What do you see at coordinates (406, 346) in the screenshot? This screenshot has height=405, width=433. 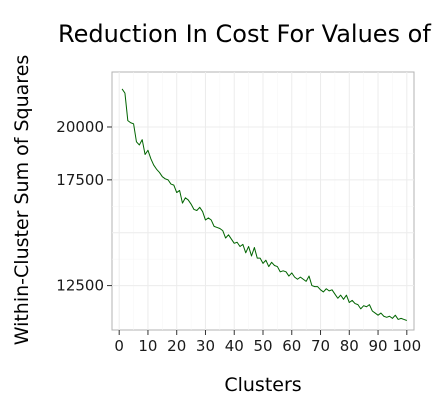 I see `x-tick-label: 100` at bounding box center [406, 346].